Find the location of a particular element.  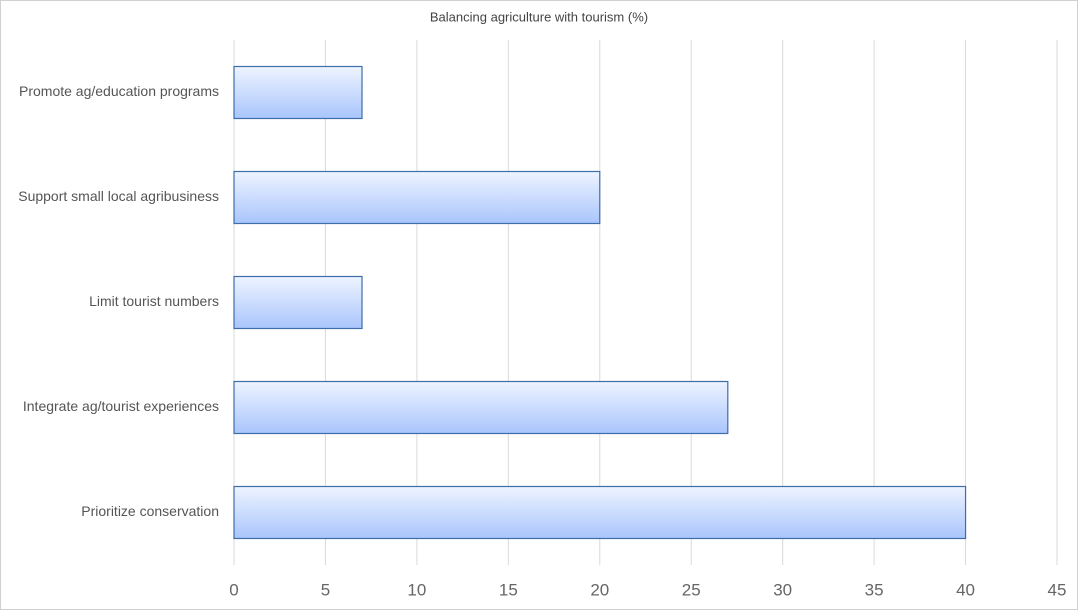

x-tick-label: 30 is located at coordinates (782, 589).